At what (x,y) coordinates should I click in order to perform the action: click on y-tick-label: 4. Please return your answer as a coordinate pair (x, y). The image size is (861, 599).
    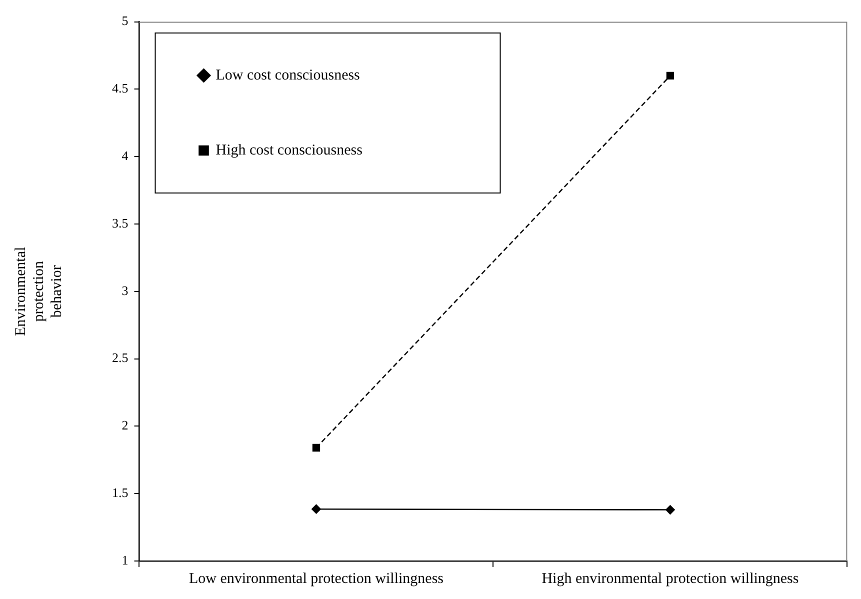
    Looking at the image, I should click on (125, 156).